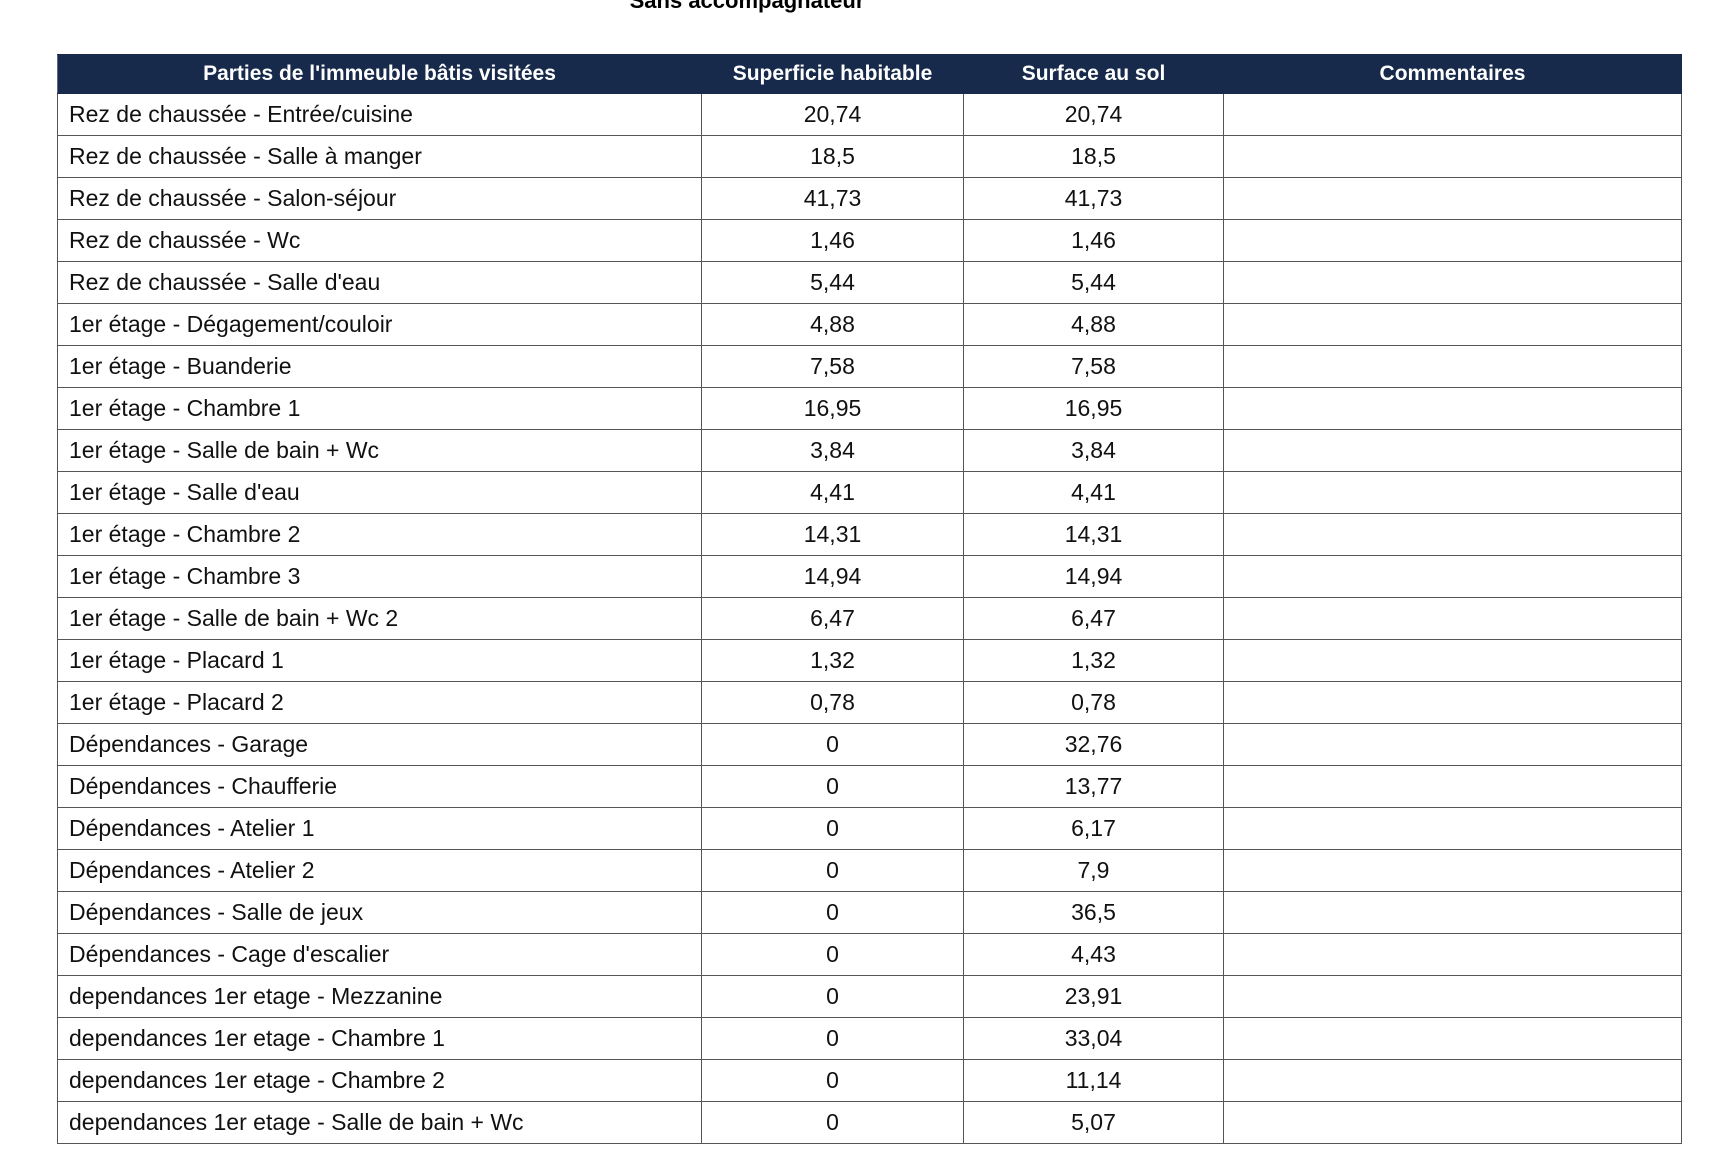  What do you see at coordinates (379, 198) in the screenshot?
I see `room-name: Rez de chaussée - Salon-séjour` at bounding box center [379, 198].